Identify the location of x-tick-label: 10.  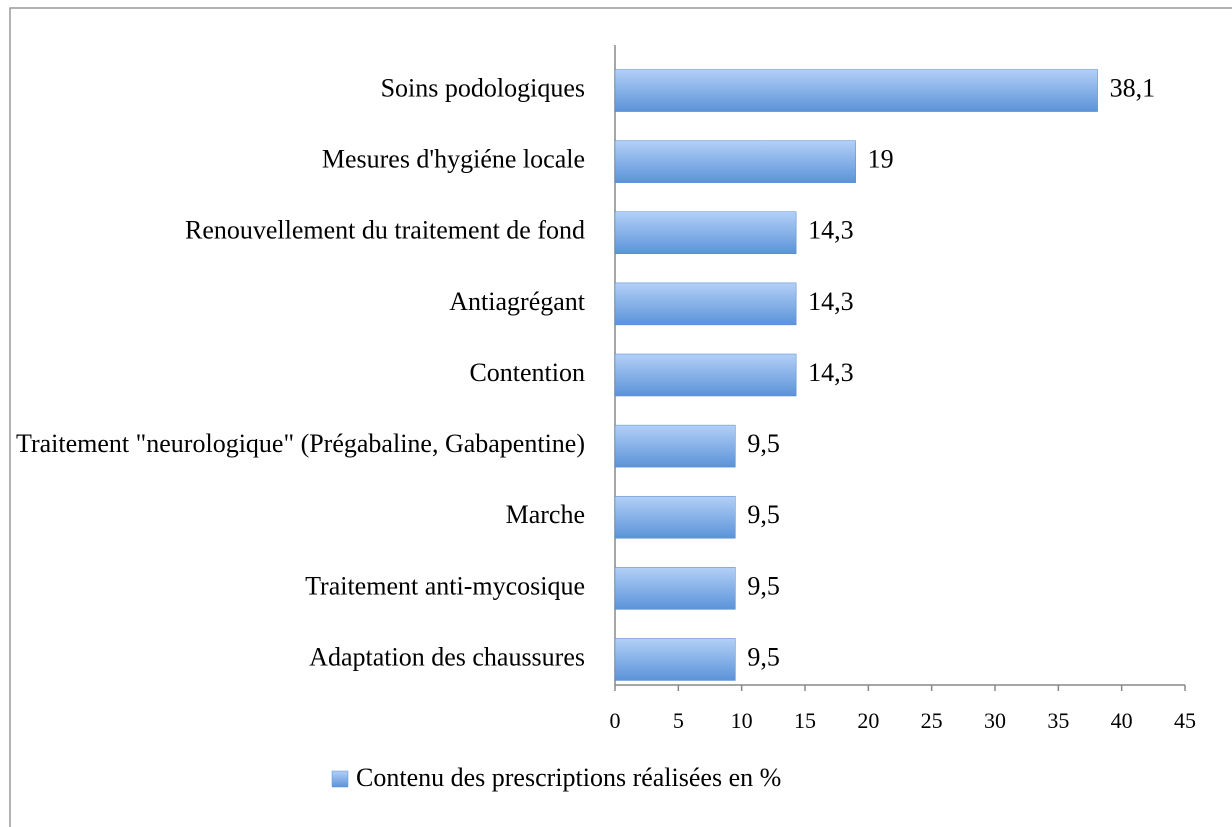
(742, 720).